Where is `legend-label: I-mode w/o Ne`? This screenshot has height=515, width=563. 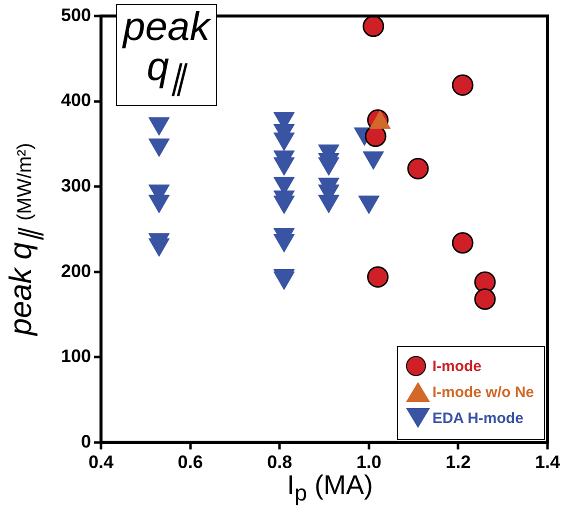 legend-label: I-mode w/o Ne is located at coordinates (483, 392).